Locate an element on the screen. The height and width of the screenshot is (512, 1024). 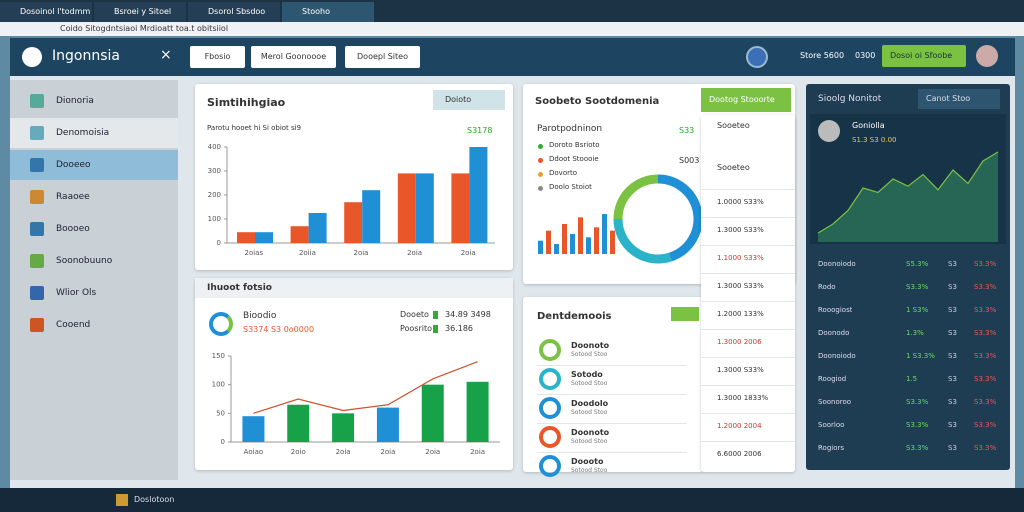
app-icon is located at coordinates (122, 500).